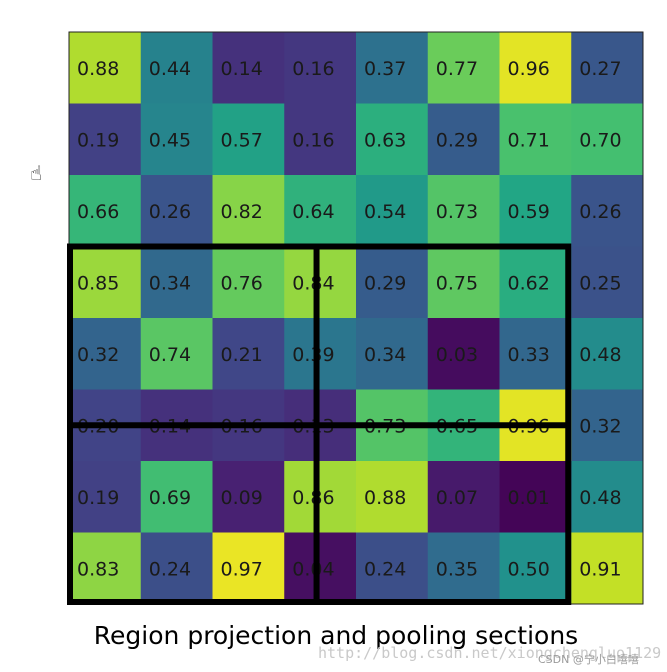  Describe the element at coordinates (170, 140) in the screenshot. I see `cell-value-label: 0.45` at that location.